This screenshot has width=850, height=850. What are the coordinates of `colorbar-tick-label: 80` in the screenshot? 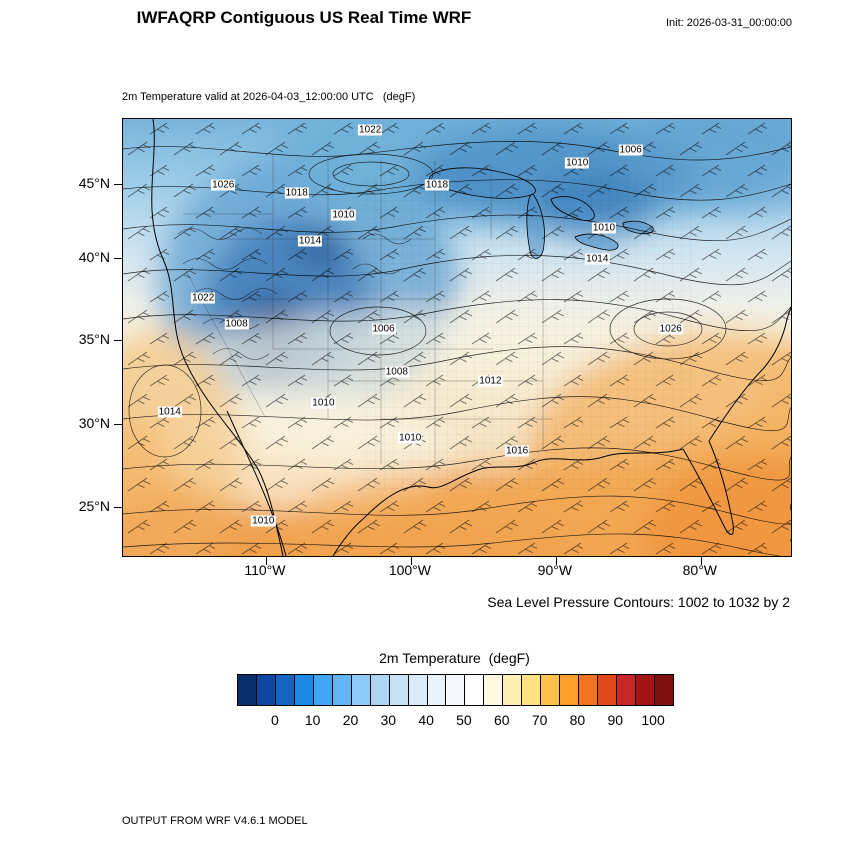 It's located at (577, 720).